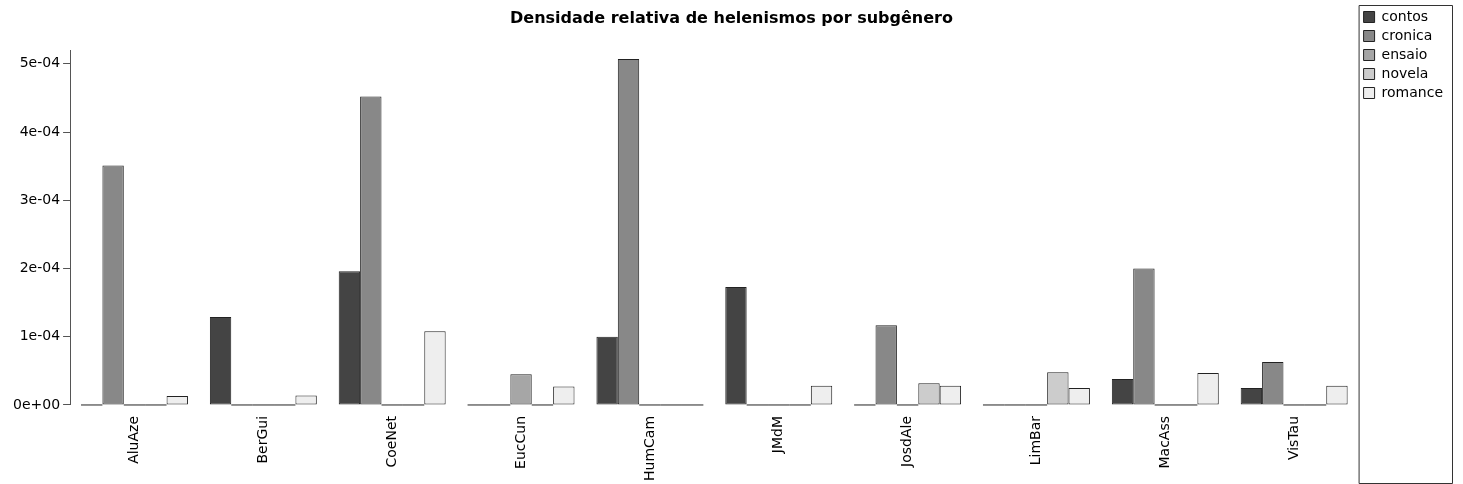  I want to click on y-tick-label: 2e-04, so click(40, 267).